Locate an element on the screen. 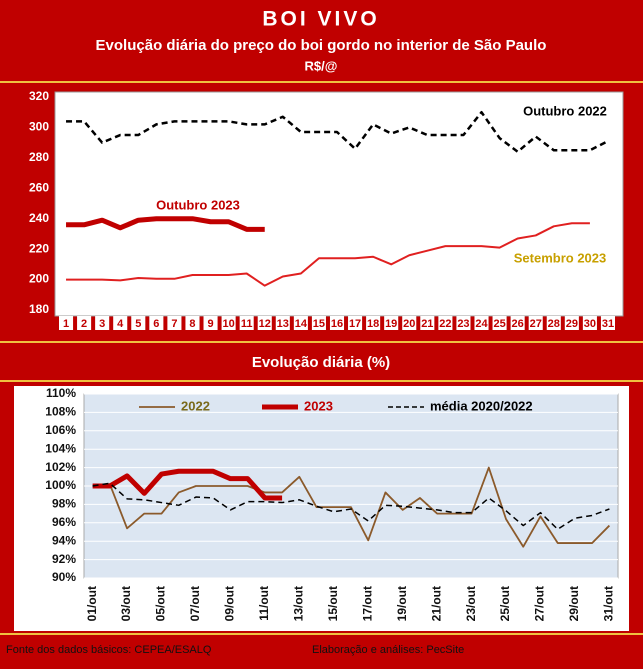  y-tick-label: 98% is located at coordinates (64, 504).